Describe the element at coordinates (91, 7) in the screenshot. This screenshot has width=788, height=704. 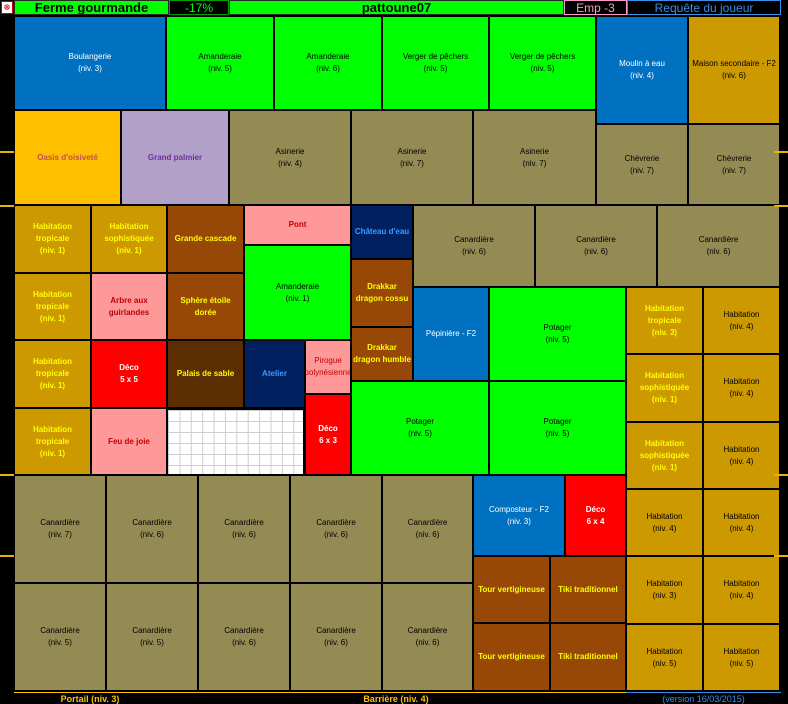
I see `farm-name: Ferme gourmande` at that location.